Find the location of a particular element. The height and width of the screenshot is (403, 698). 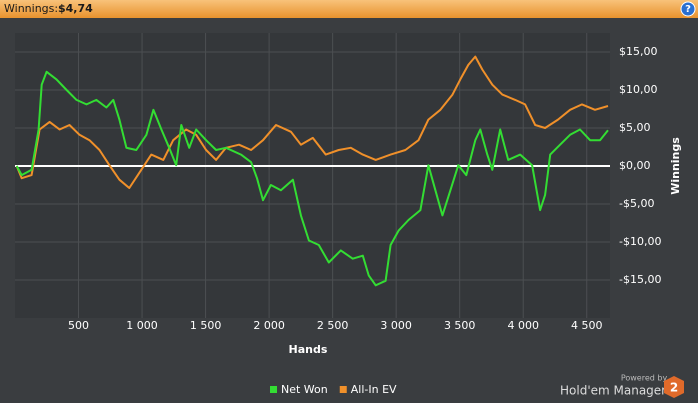

y-tick-label: $10,00 is located at coordinates (638, 89).